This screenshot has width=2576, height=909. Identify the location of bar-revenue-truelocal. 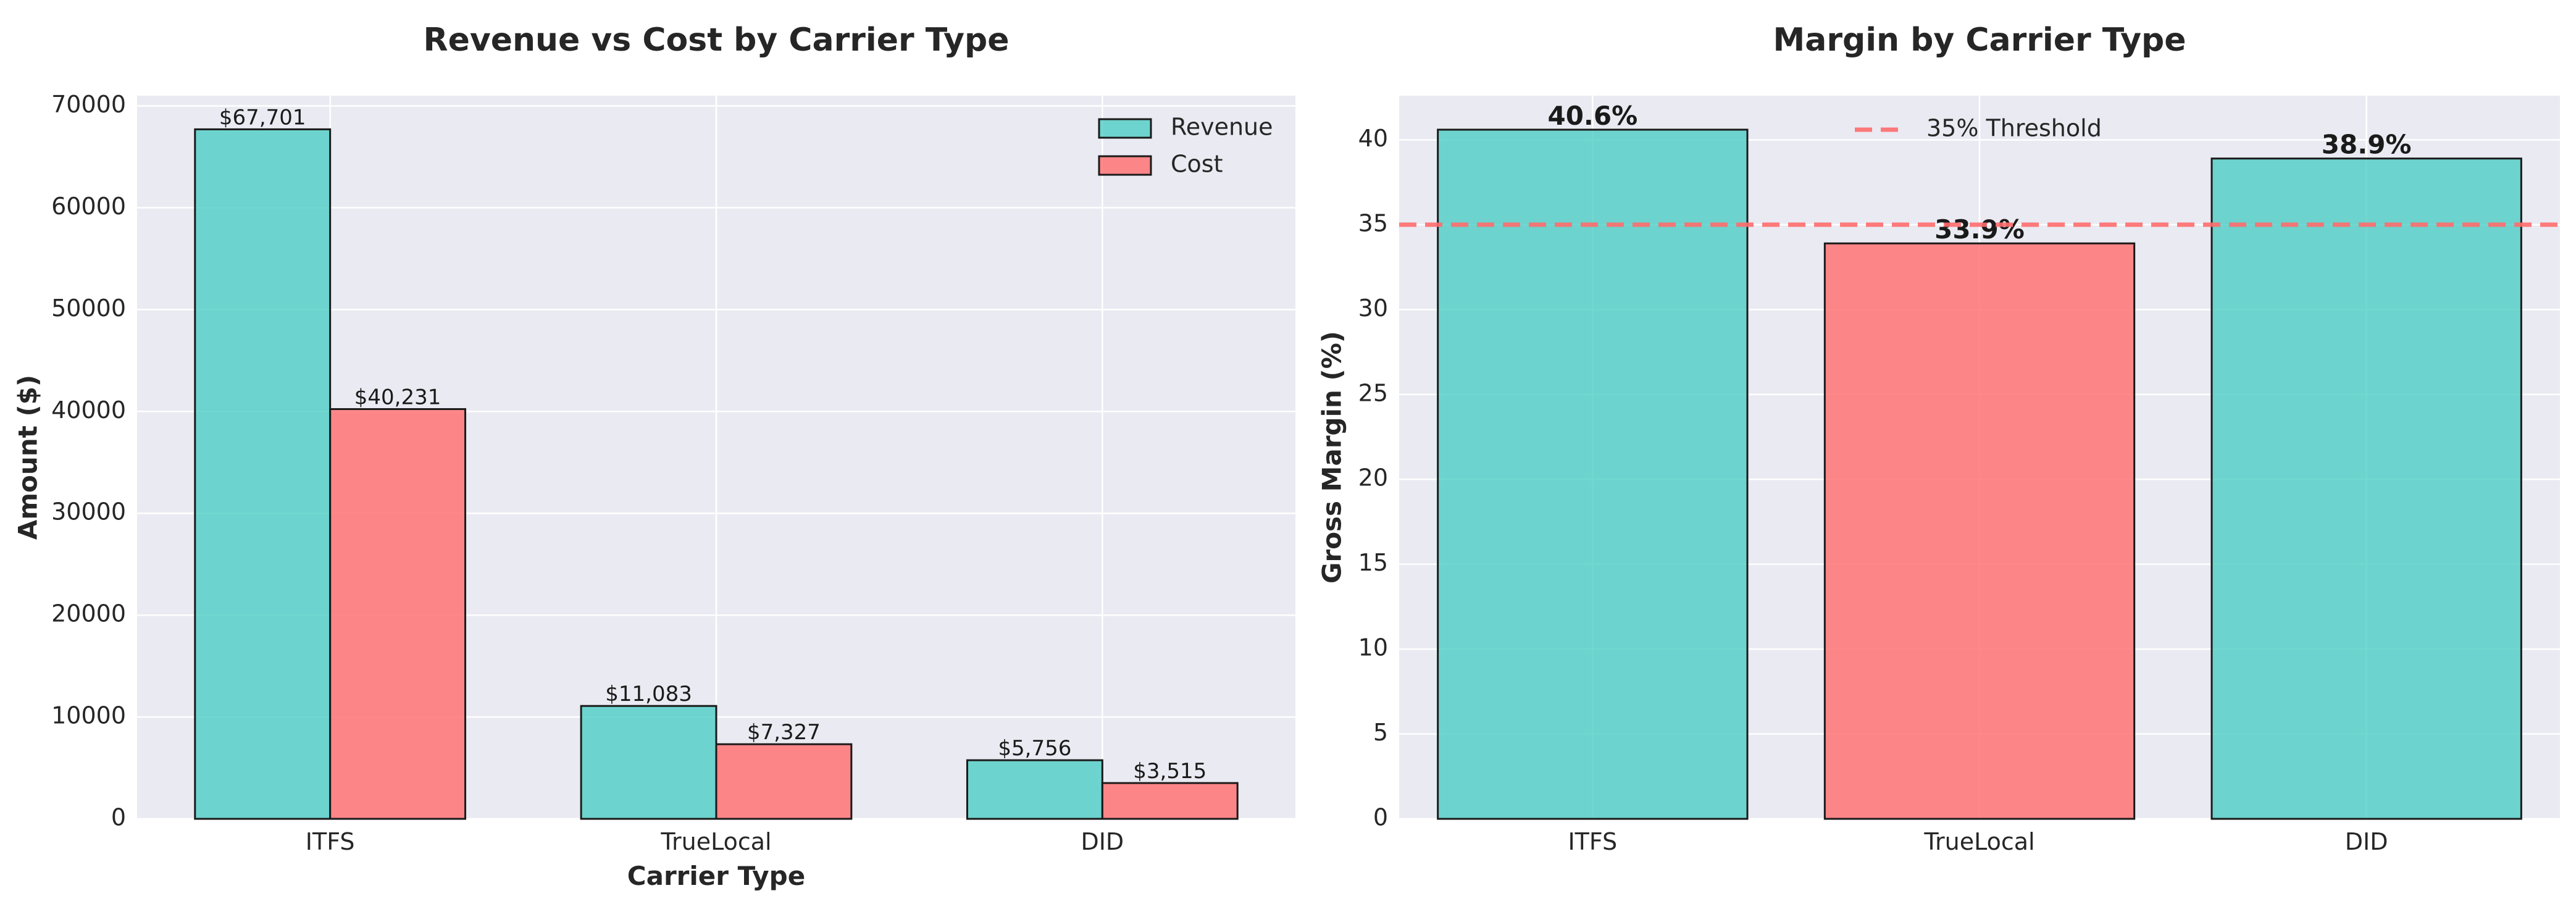
(649, 762).